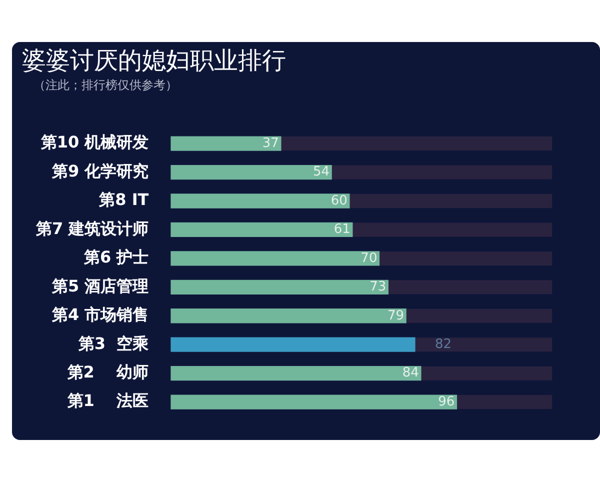 Image resolution: width=600 pixels, height=480 pixels. What do you see at coordinates (342, 230) in the screenshot?
I see `data-label: 61` at bounding box center [342, 230].